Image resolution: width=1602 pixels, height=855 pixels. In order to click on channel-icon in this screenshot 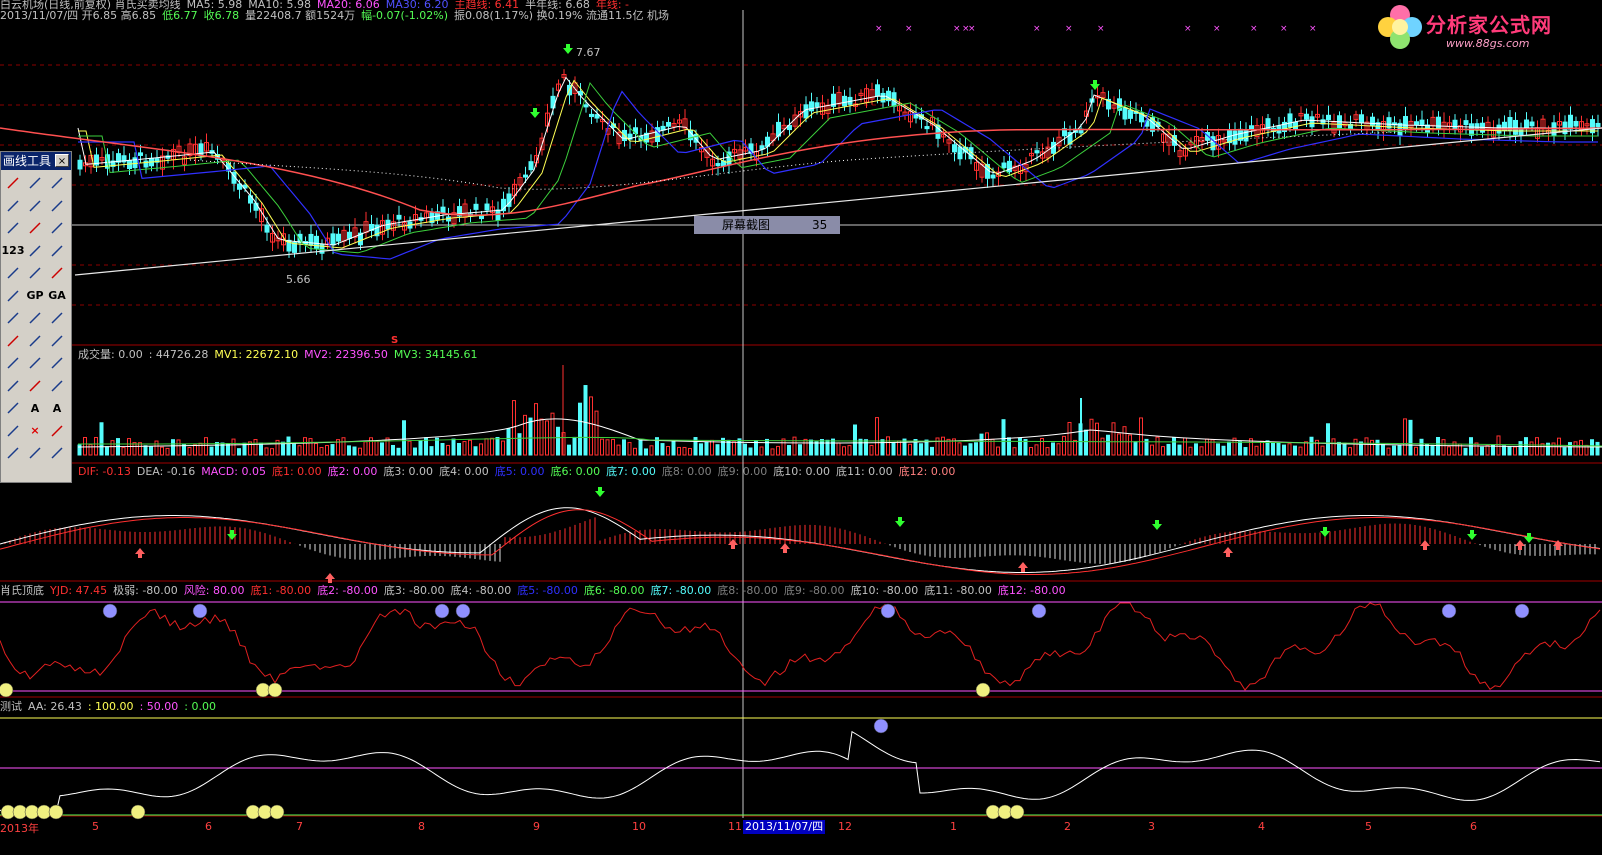, I will do `click(13, 273)`.